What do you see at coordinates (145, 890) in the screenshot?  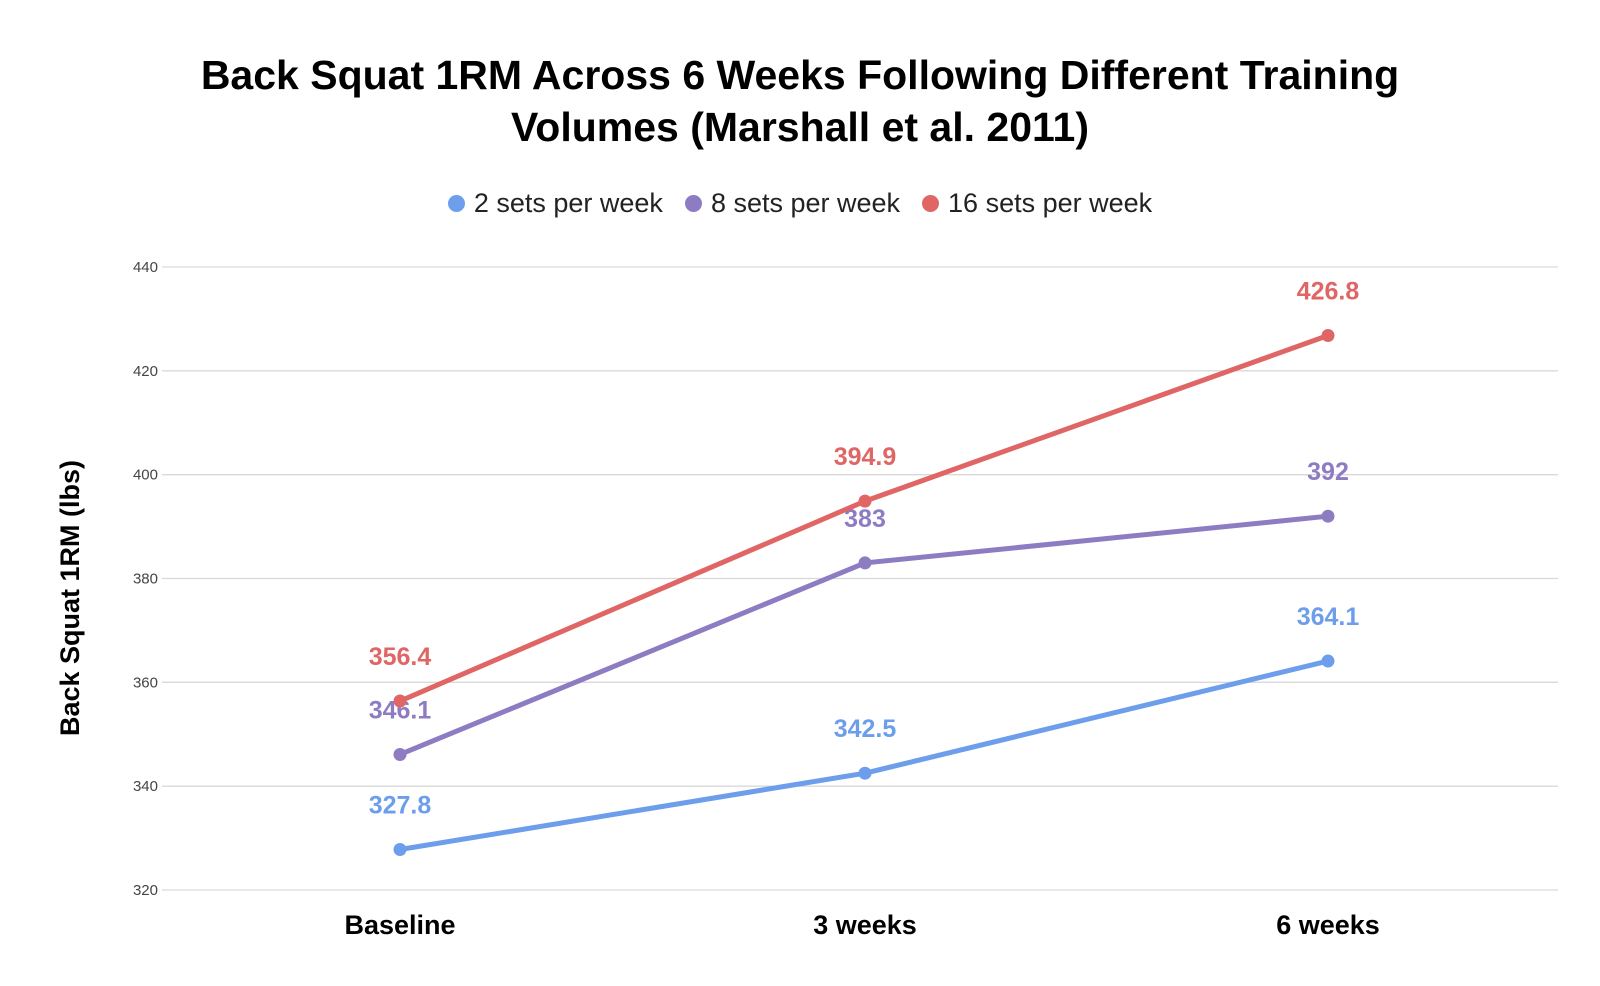 I see `y-tick-label: 320` at bounding box center [145, 890].